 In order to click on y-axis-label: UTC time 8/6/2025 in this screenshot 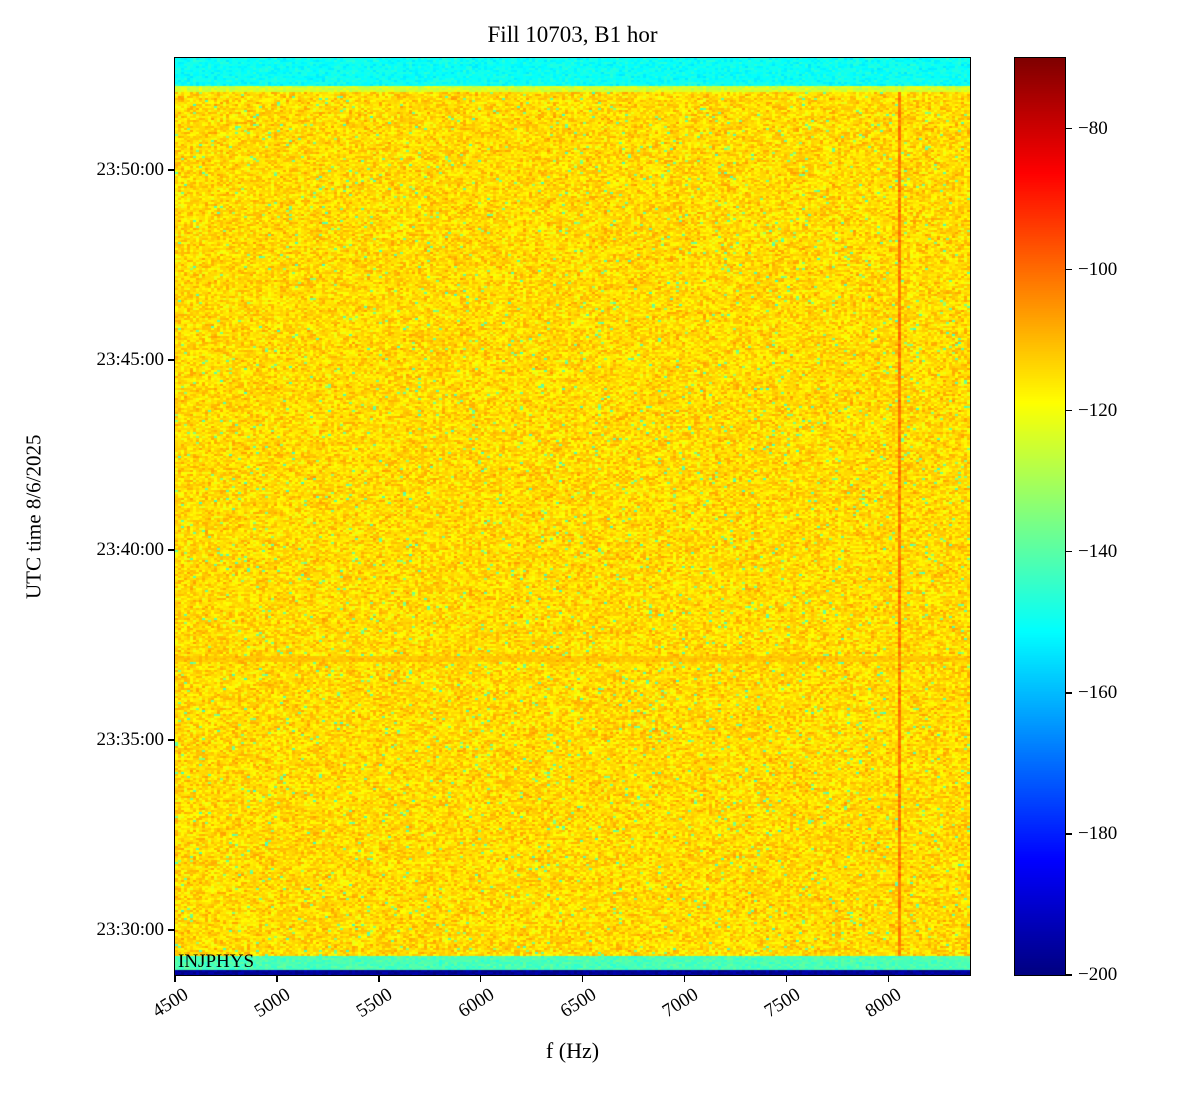, I will do `click(33, 516)`.